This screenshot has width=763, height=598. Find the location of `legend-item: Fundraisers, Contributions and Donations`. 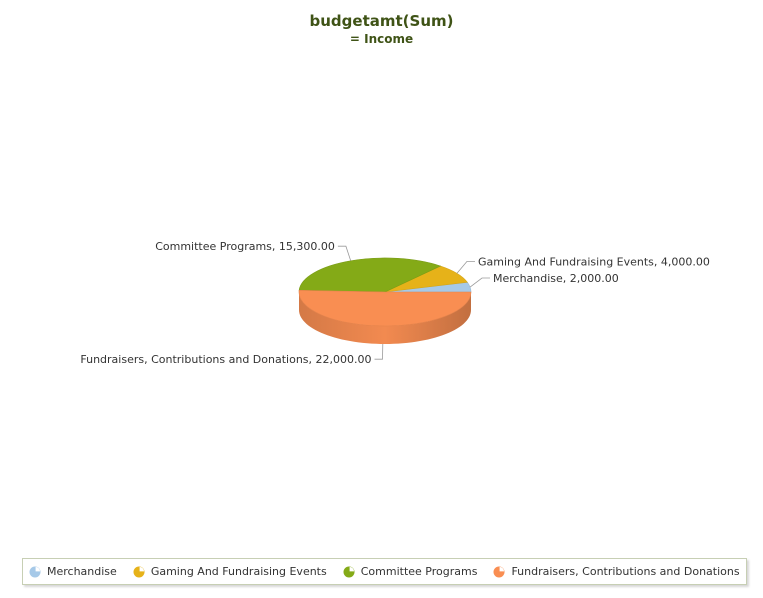

legend-item: Fundraisers, Contributions and Donations is located at coordinates (616, 571).